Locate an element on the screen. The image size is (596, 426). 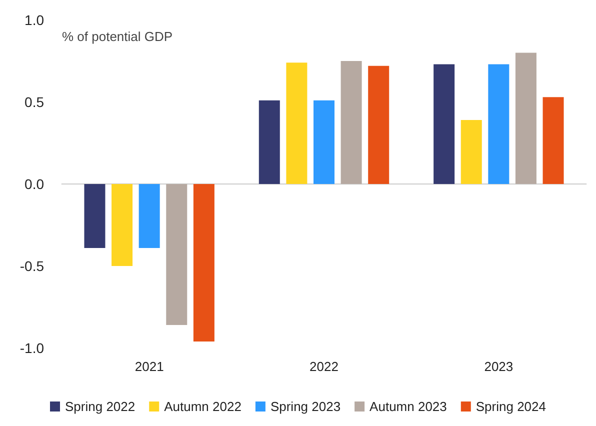
y-tick-label: -0.5 is located at coordinates (32, 266).